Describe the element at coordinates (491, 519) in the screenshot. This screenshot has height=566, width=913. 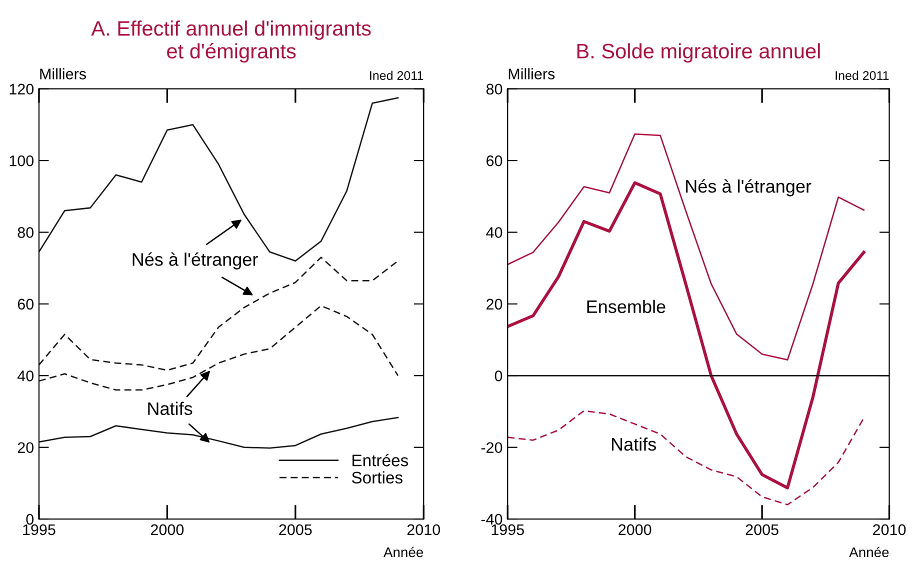
I see `y-tick-label: -40` at that location.